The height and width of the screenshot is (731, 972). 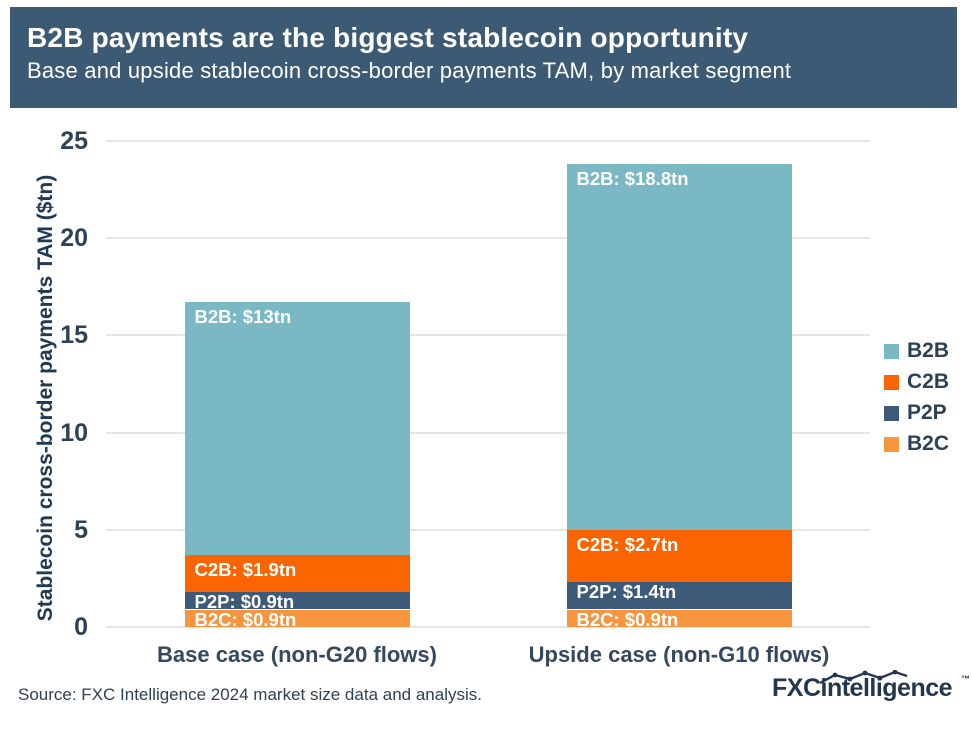 What do you see at coordinates (928, 443) in the screenshot?
I see `legend-label: B2C` at bounding box center [928, 443].